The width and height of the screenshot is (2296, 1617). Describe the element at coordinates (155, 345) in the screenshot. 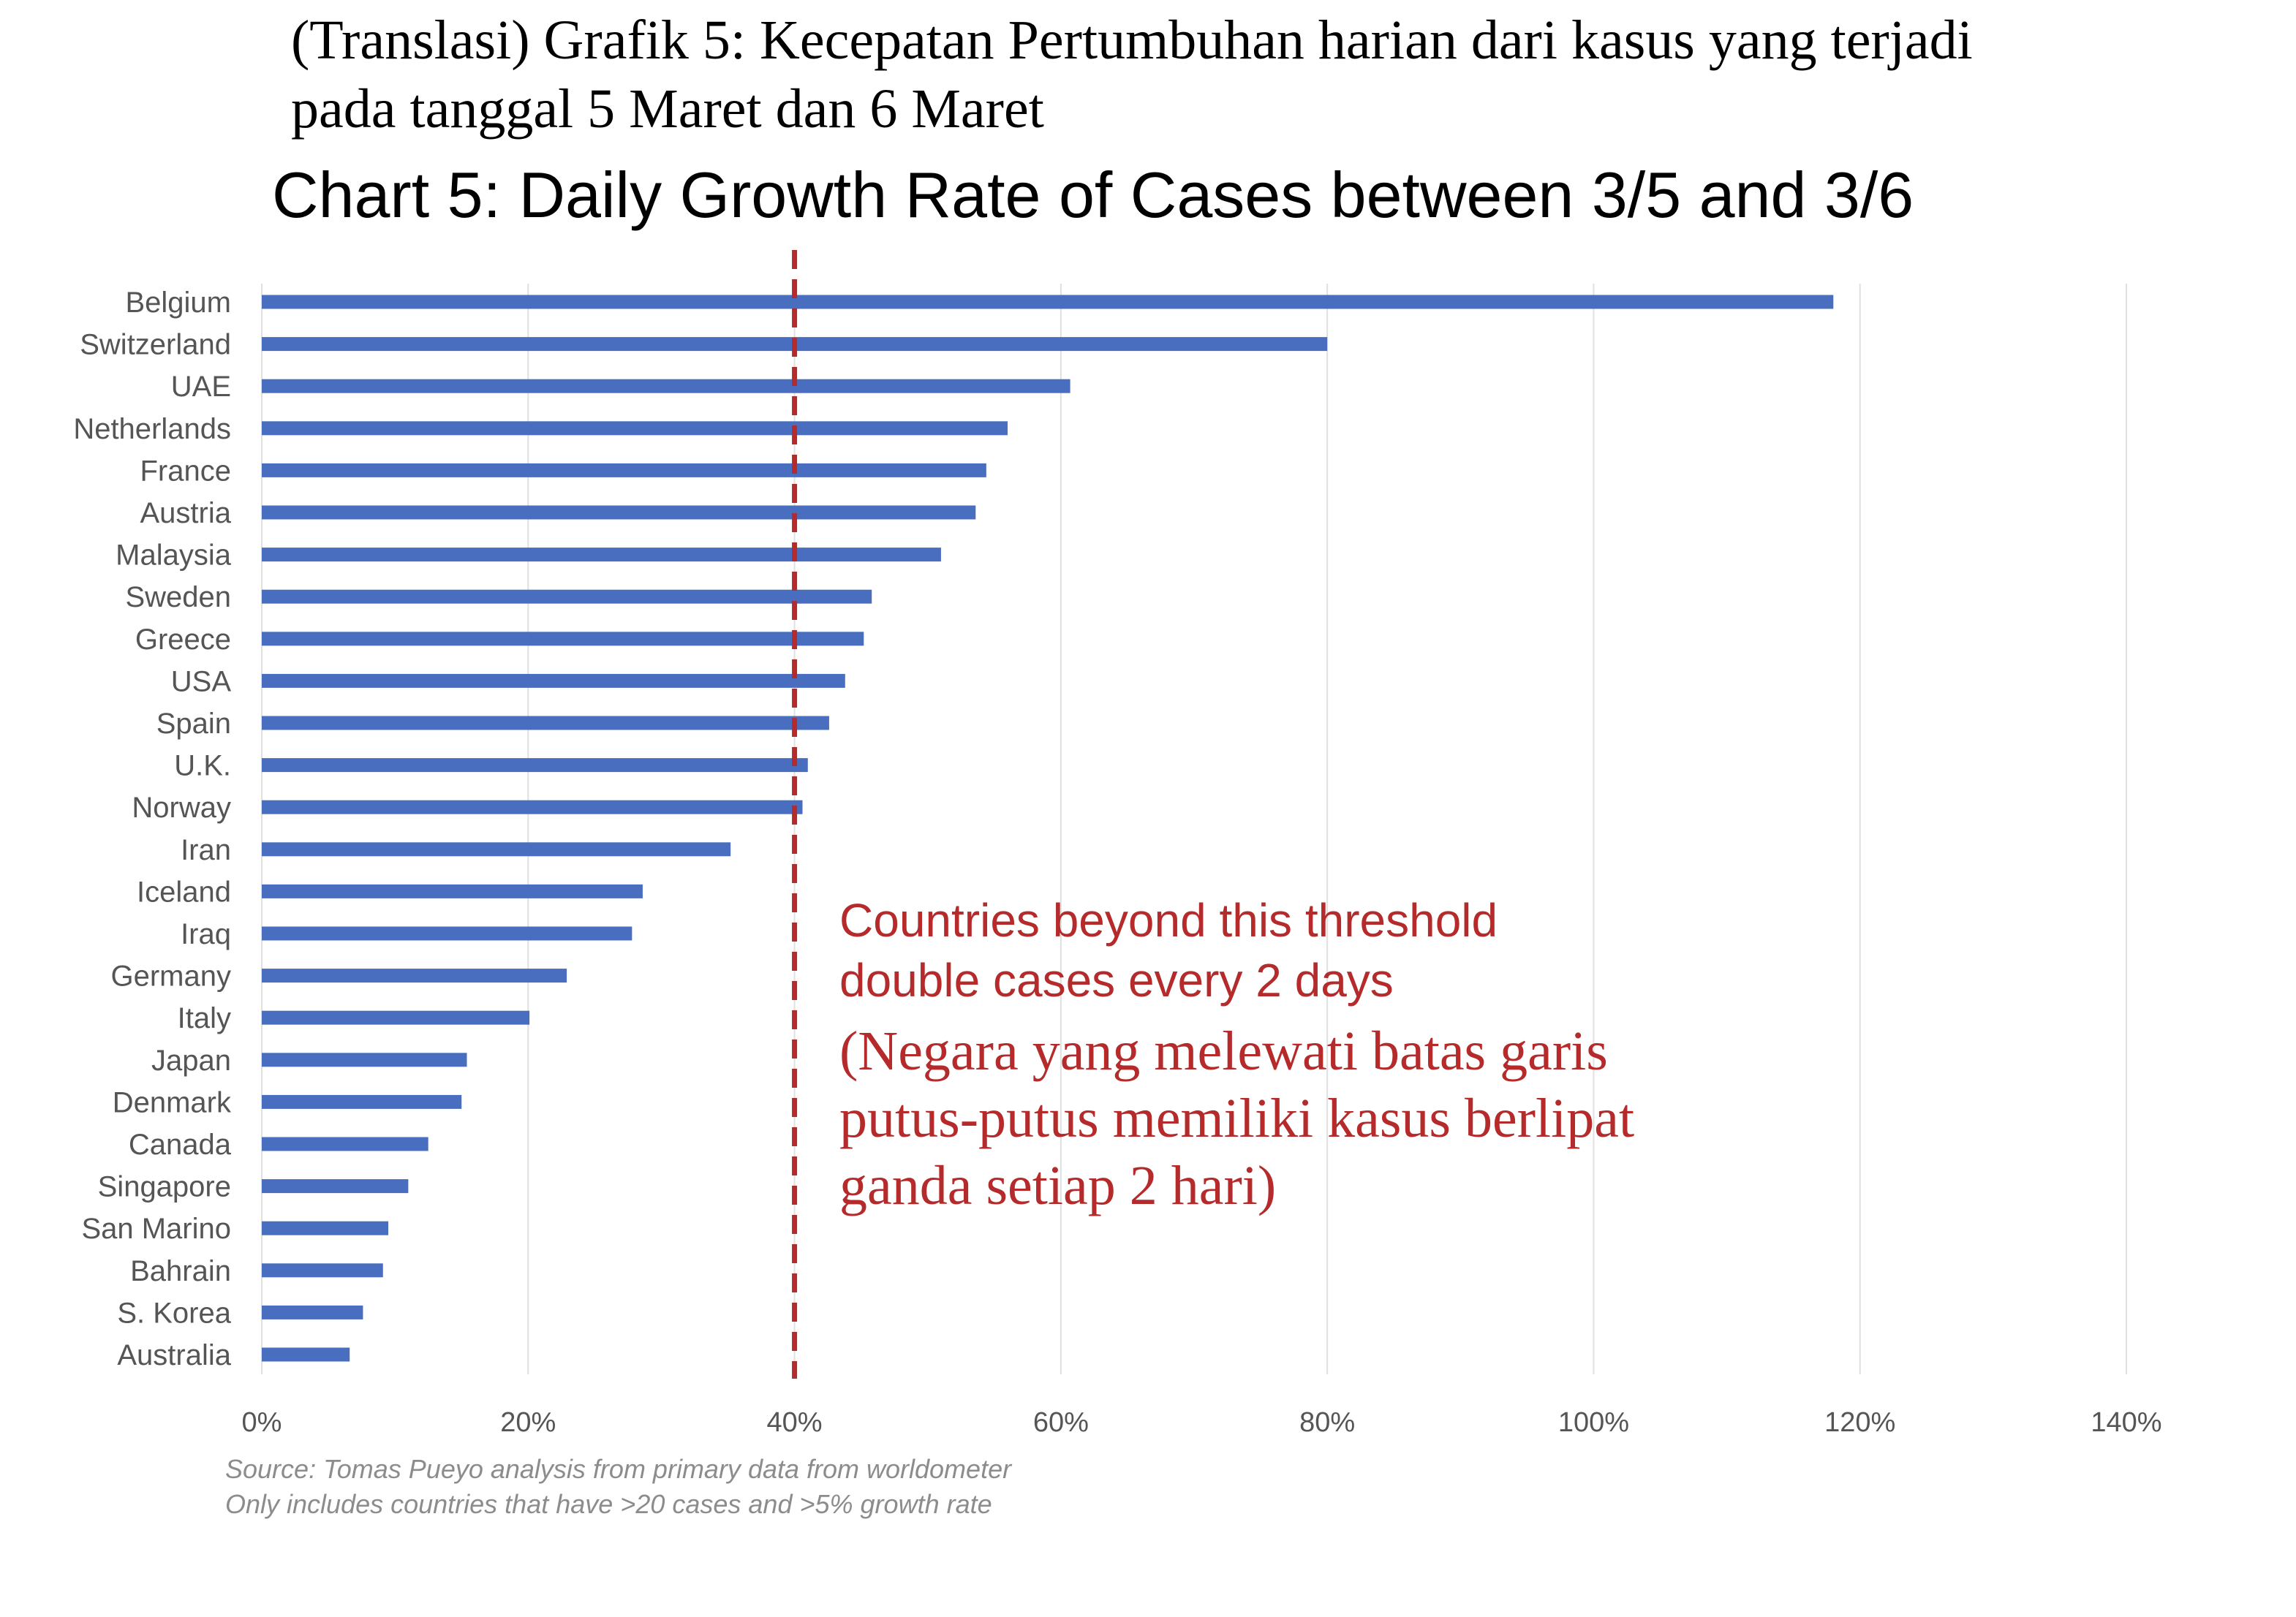

I see `category-label: Switzerland` at that location.